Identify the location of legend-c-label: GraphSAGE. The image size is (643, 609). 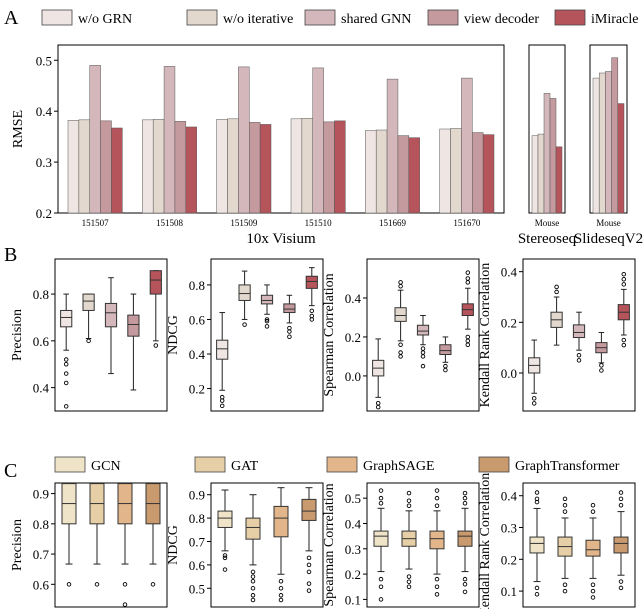
(399, 466).